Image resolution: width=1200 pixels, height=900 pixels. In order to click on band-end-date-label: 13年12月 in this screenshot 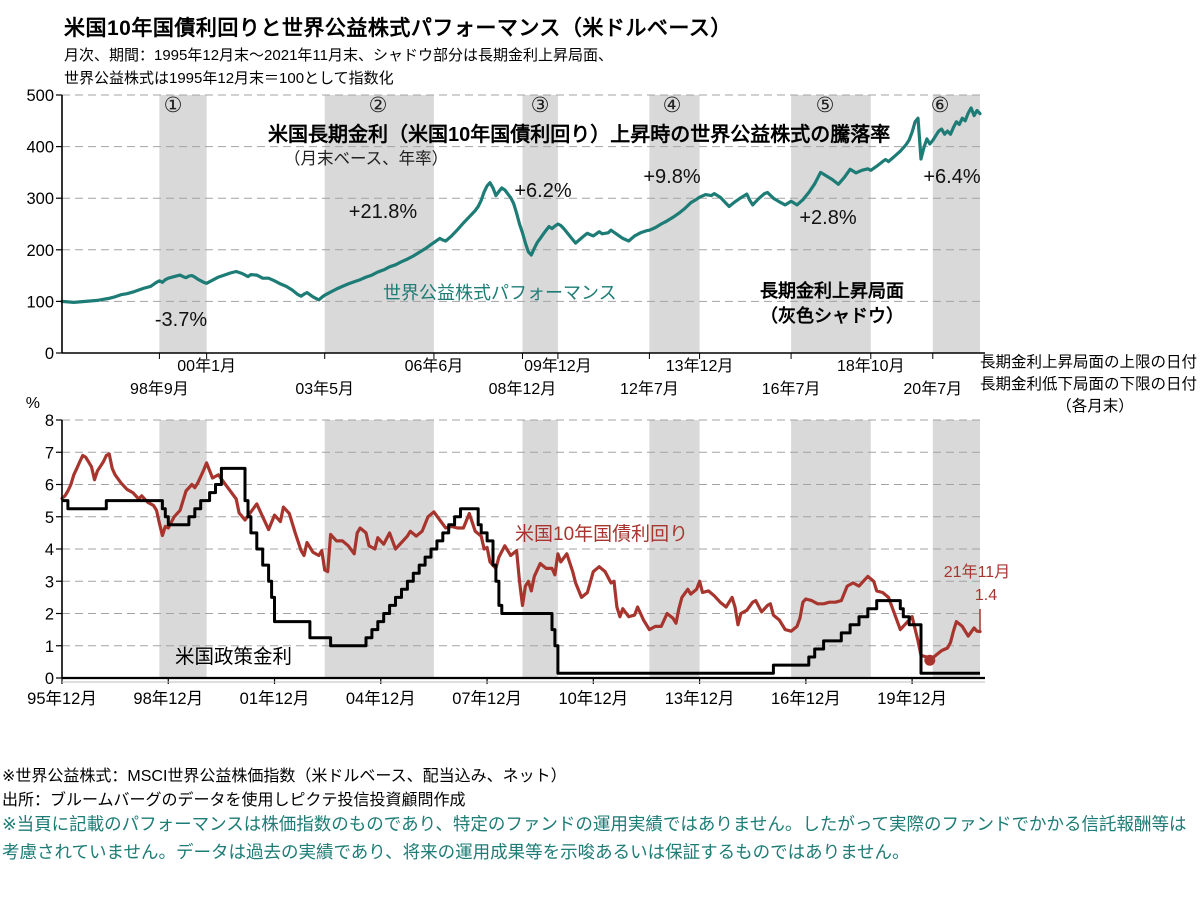, I will do `click(700, 366)`.